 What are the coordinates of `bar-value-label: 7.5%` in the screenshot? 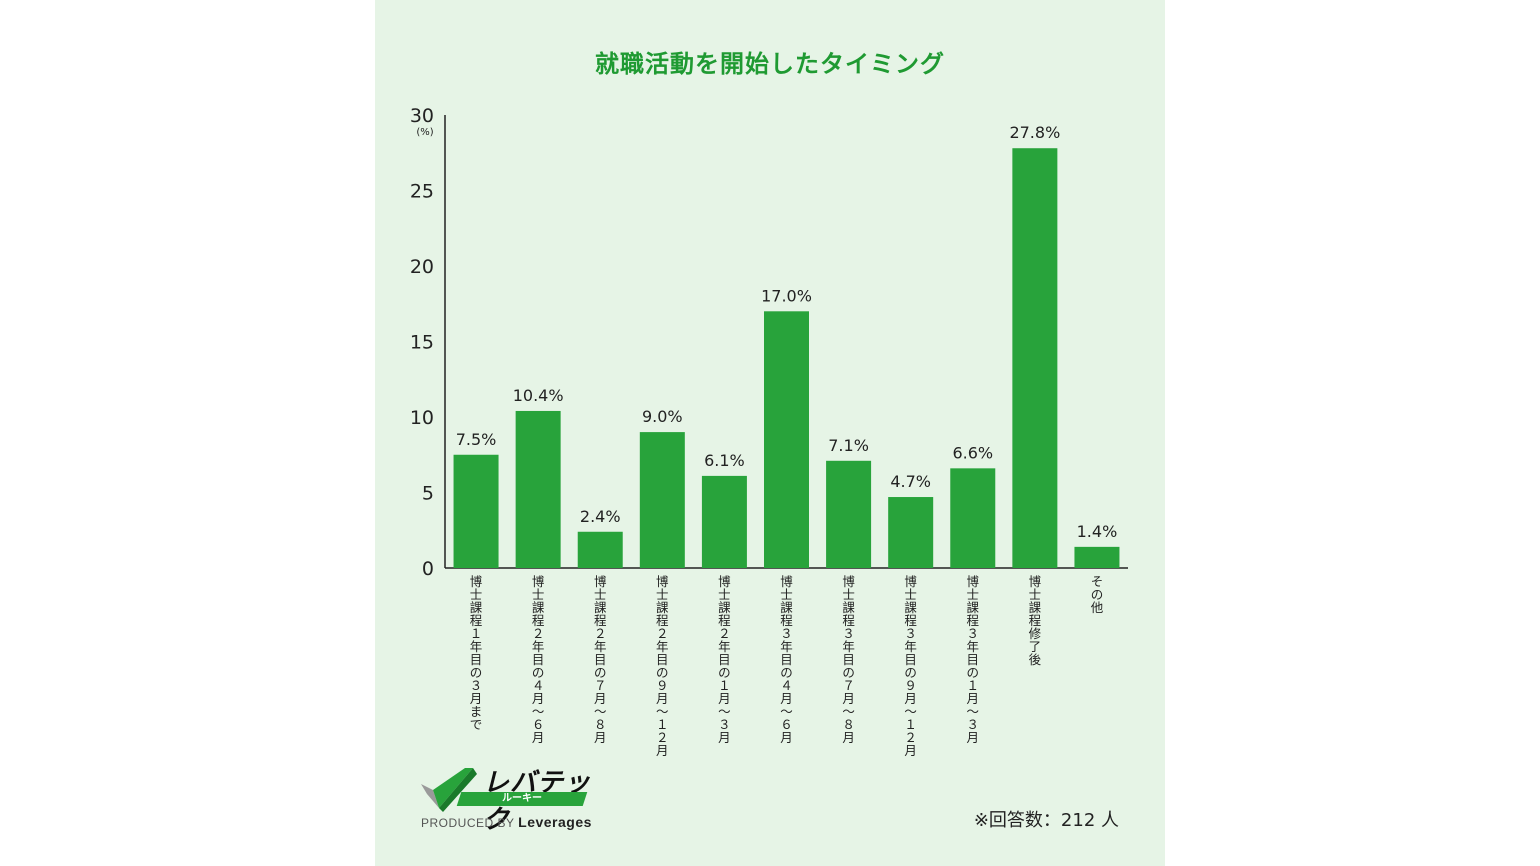 It's located at (476, 439).